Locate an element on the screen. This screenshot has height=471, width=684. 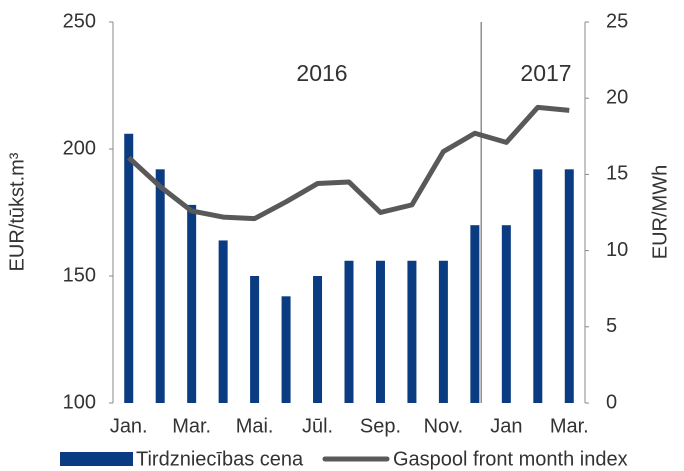
y-axis-label: EUR/tūkst.m³ is located at coordinates (17, 211).